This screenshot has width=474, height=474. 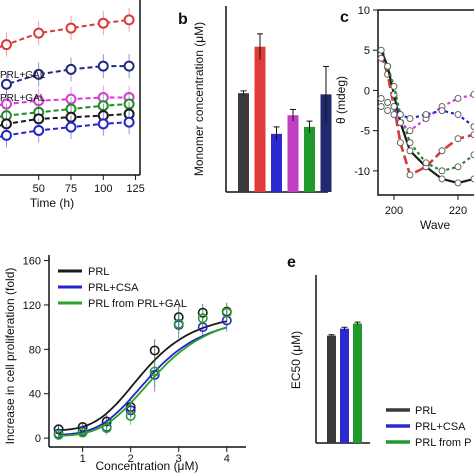 What do you see at coordinates (394, 211) in the screenshot?
I see `panel-c-x-tick-label: 200` at bounding box center [394, 211].